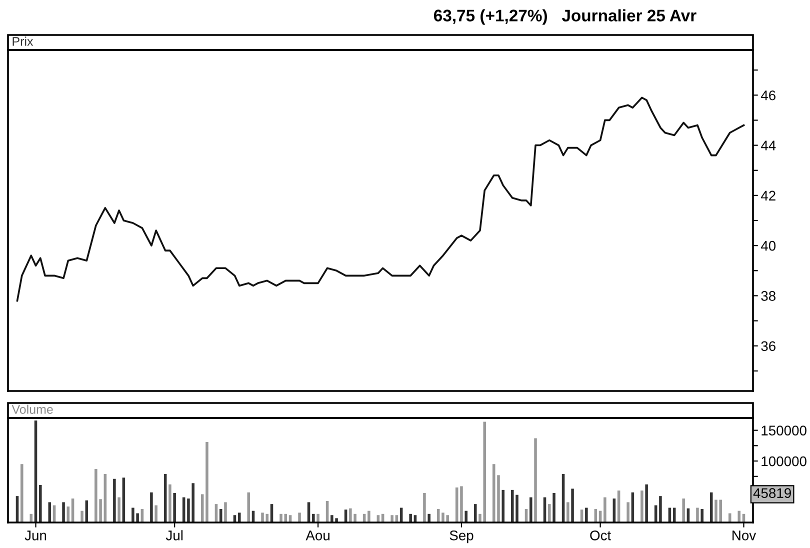 This screenshot has width=810, height=548. Describe the element at coordinates (772, 493) in the screenshot. I see `text: 45819` at that location.